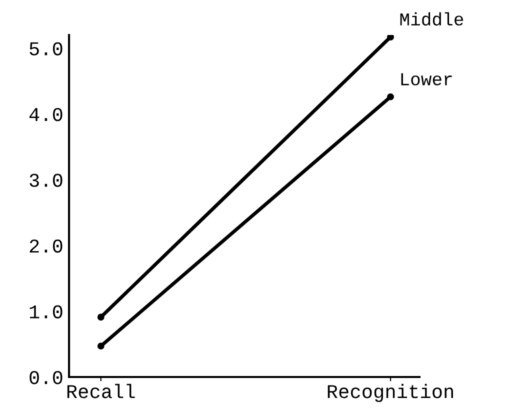 This screenshot has width=531, height=412. What do you see at coordinates (46, 180) in the screenshot?
I see `y-tick-label: 3.0` at bounding box center [46, 180].